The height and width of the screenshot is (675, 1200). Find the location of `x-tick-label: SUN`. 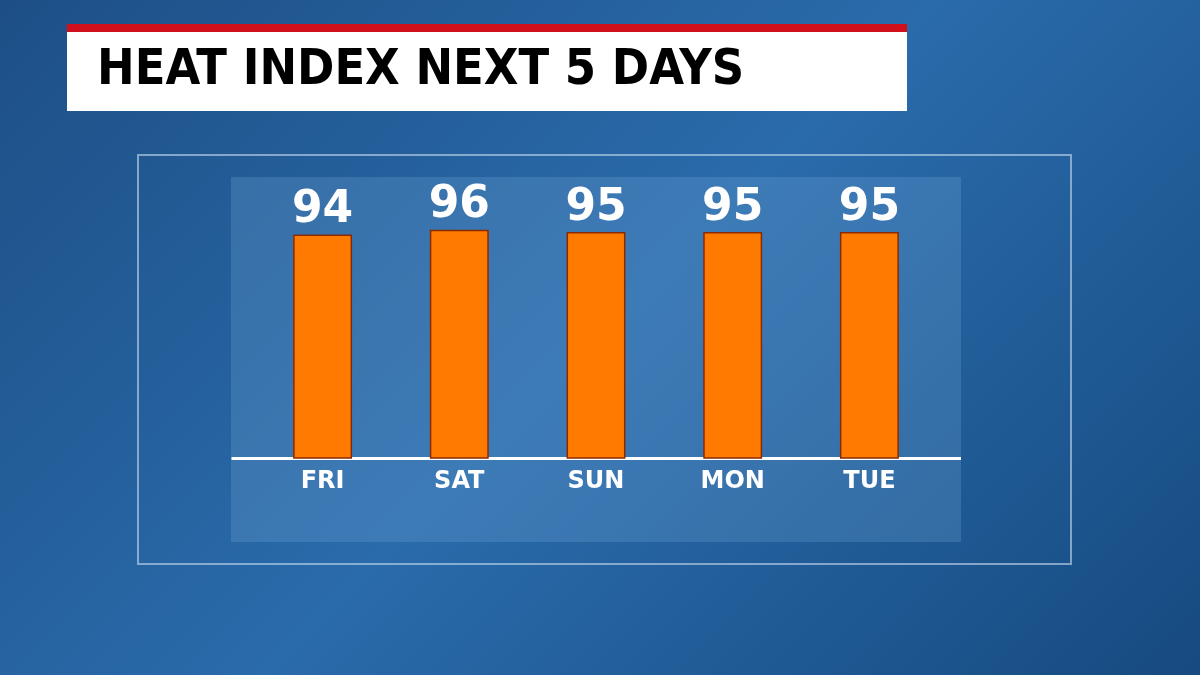

x-tick-label: SUN is located at coordinates (596, 479).